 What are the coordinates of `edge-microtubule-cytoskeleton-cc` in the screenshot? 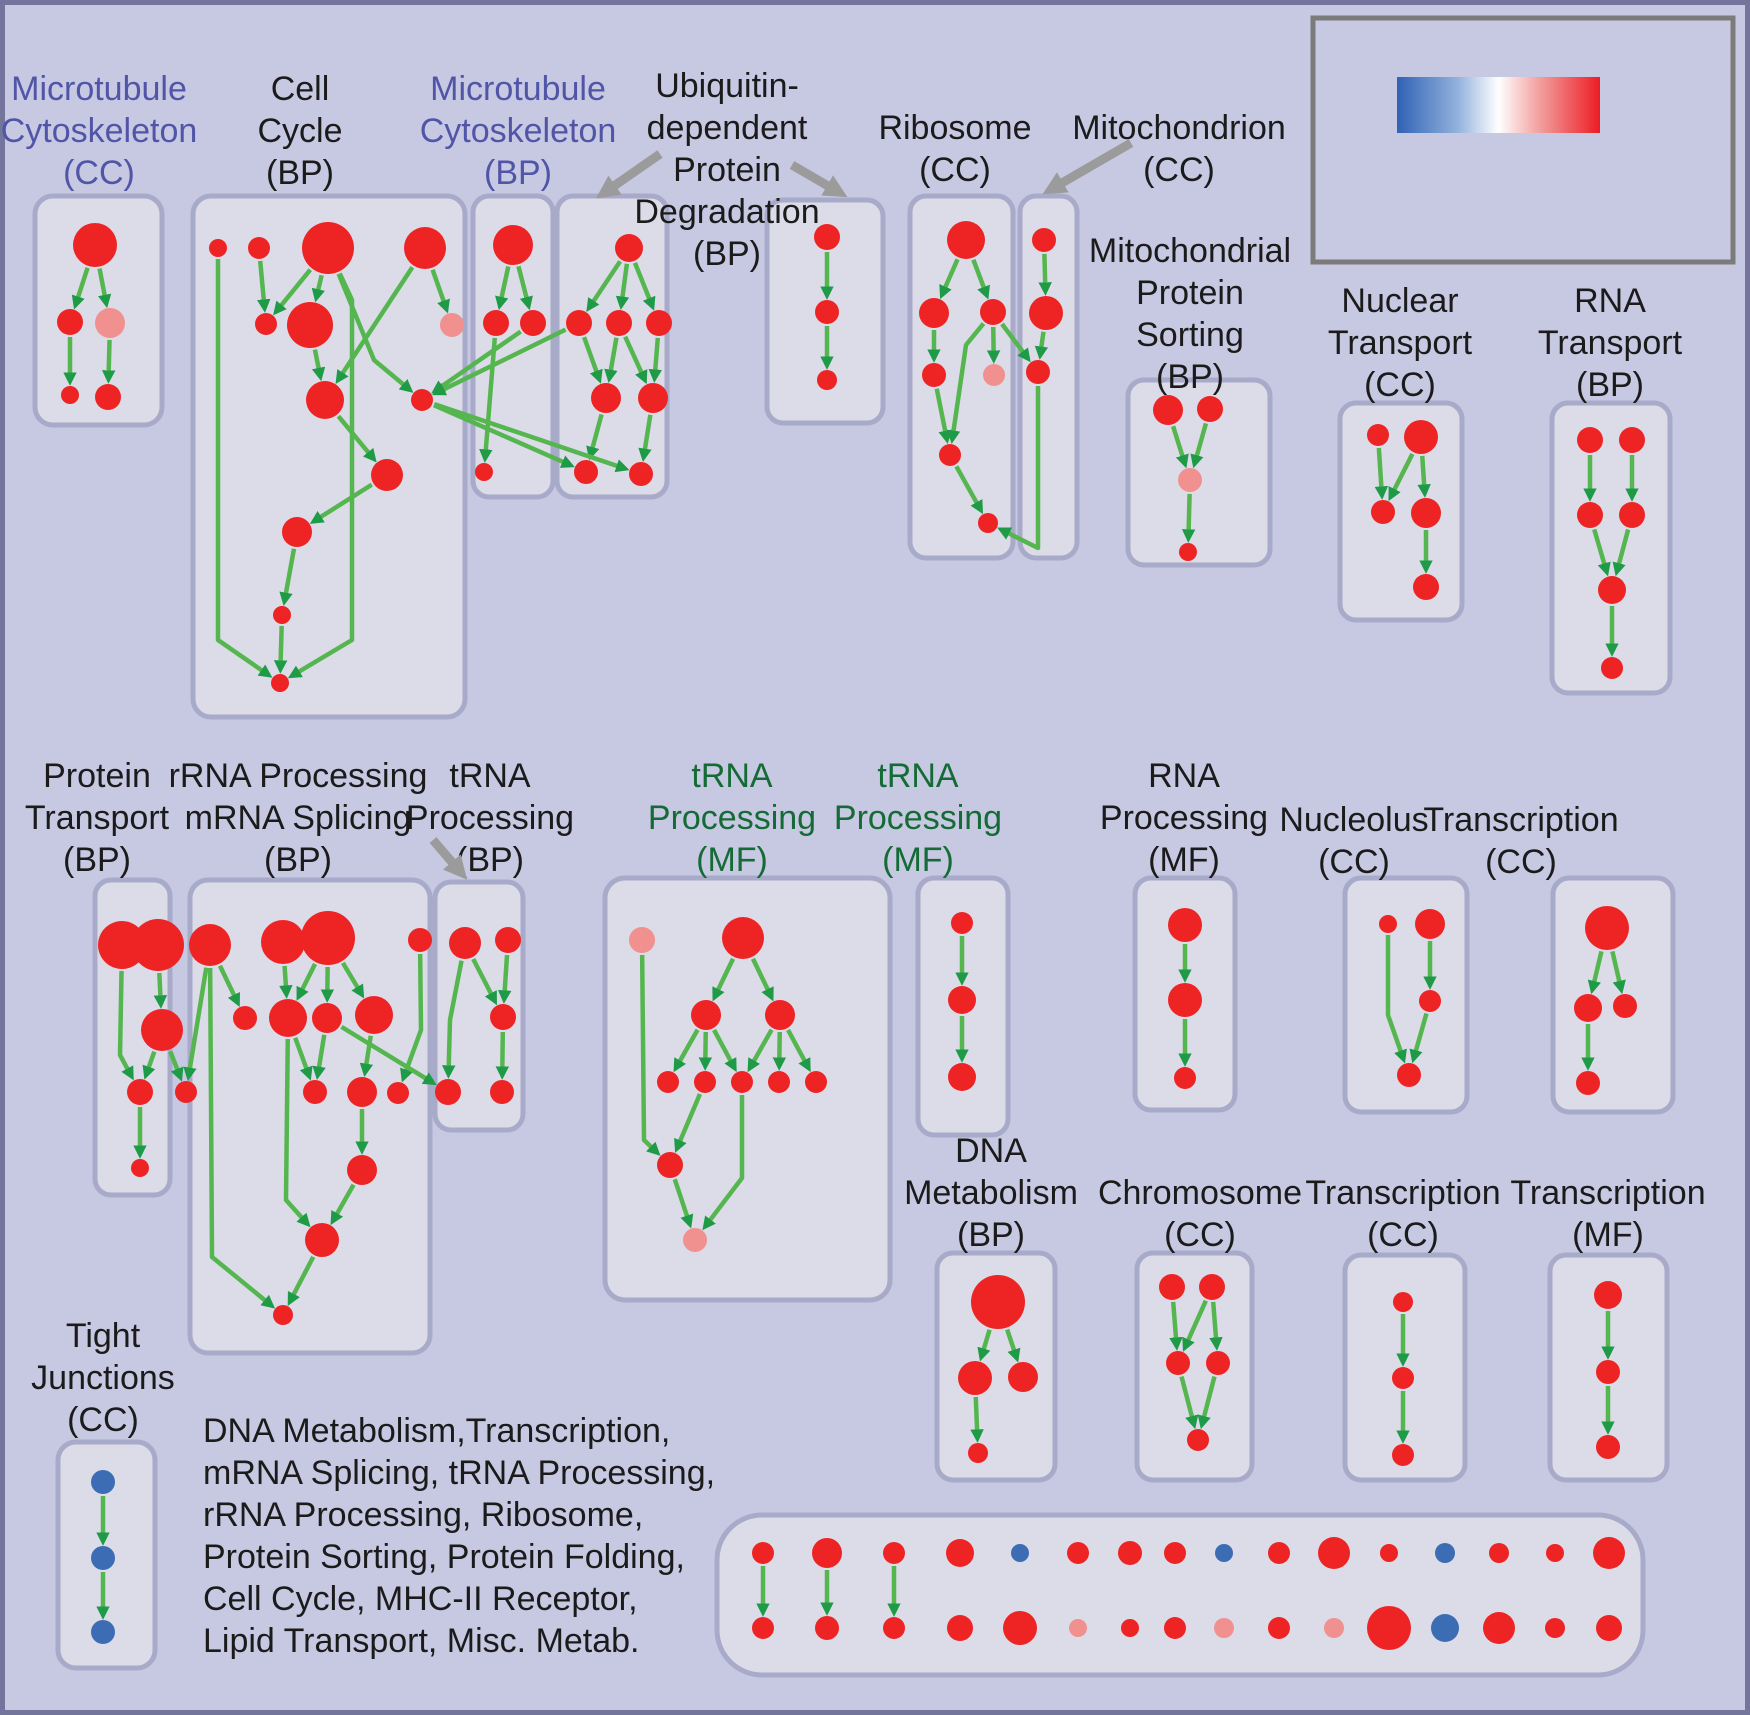 It's located at (80, 288).